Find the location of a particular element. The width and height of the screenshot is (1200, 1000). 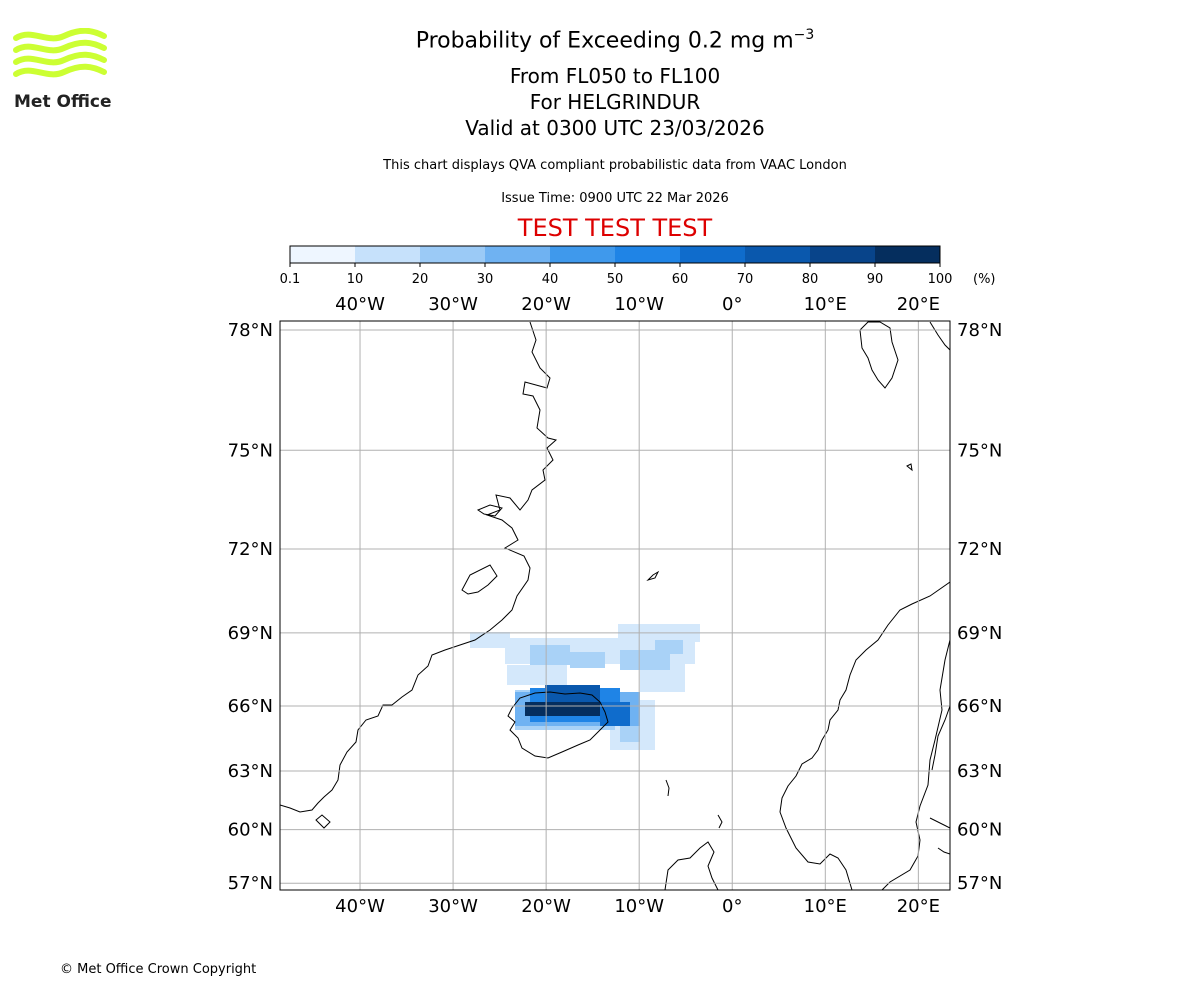

lat-label-right: 60°N is located at coordinates (979, 830).